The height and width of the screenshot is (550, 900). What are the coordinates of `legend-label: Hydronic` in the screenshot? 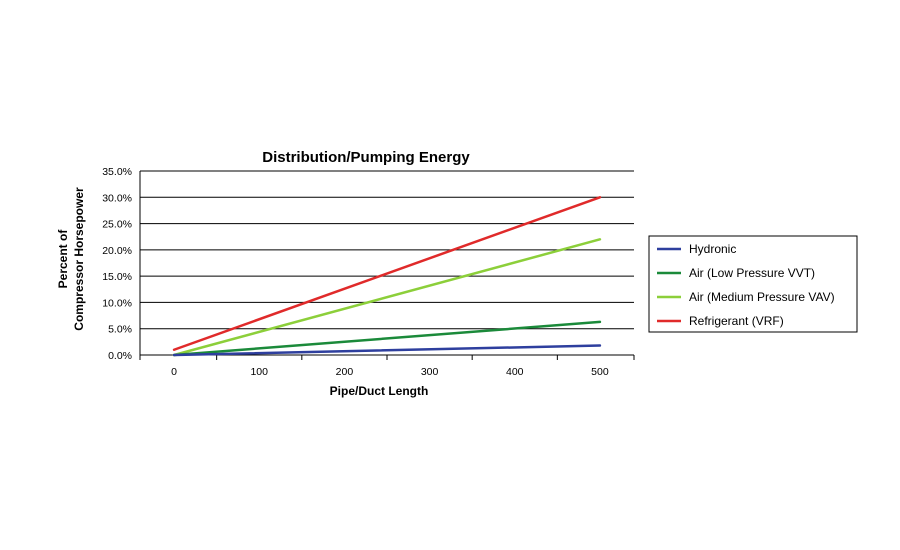 It's located at (712, 249).